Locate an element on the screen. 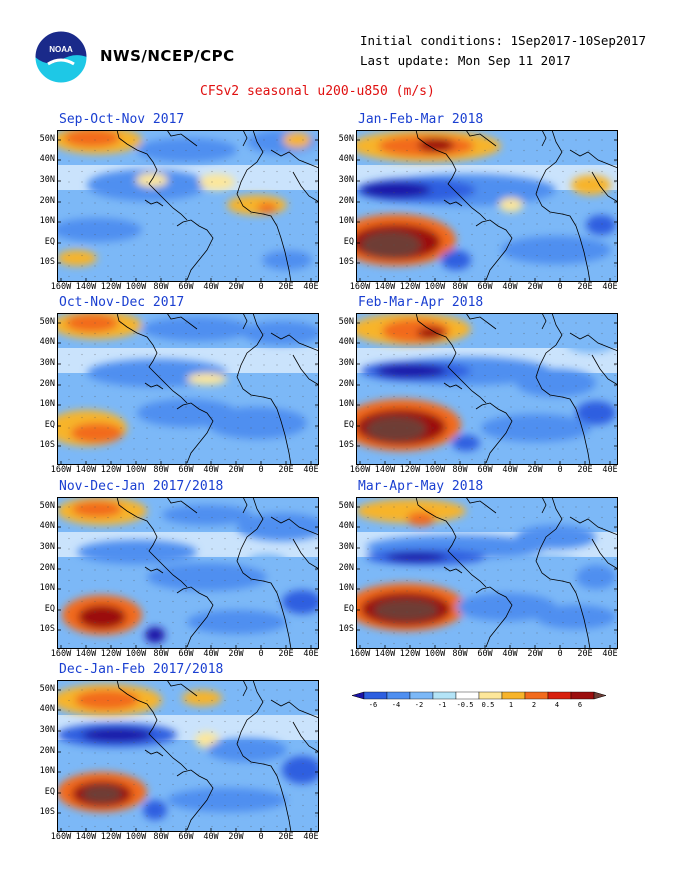 This screenshot has height=880, width=680. colorbar-arrow-left is located at coordinates (358, 695).